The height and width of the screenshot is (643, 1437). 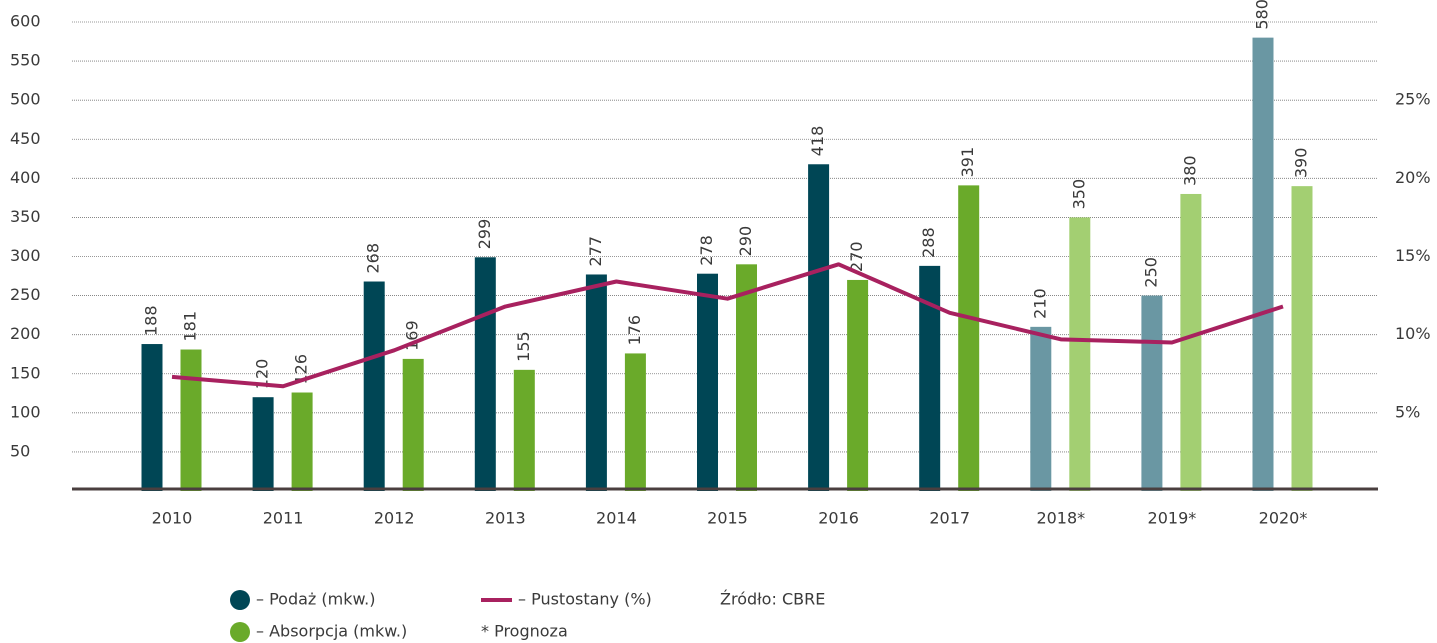 I want to click on x-tick-label: 2011, so click(x=283, y=518).